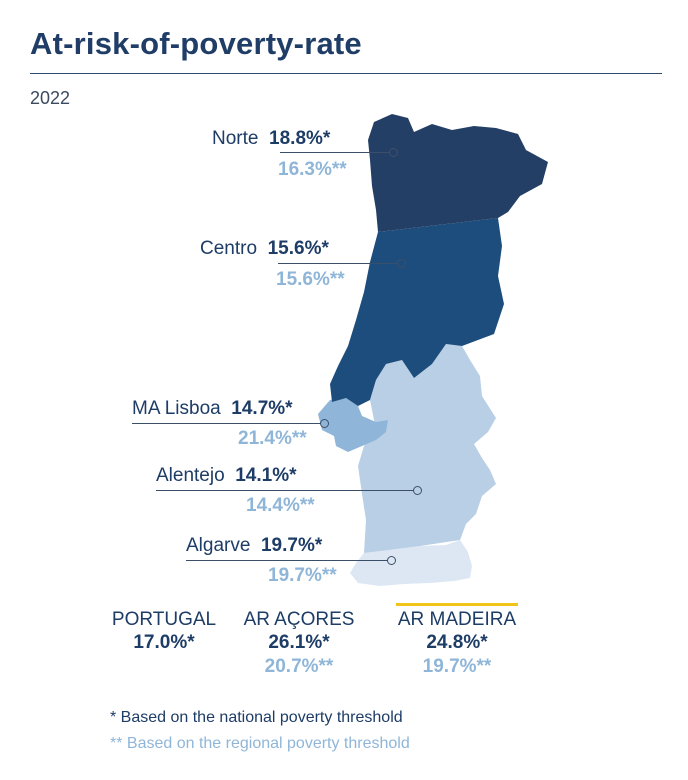  Describe the element at coordinates (302, 575) in the screenshot. I see `regional-rate: 19.7%**` at that location.